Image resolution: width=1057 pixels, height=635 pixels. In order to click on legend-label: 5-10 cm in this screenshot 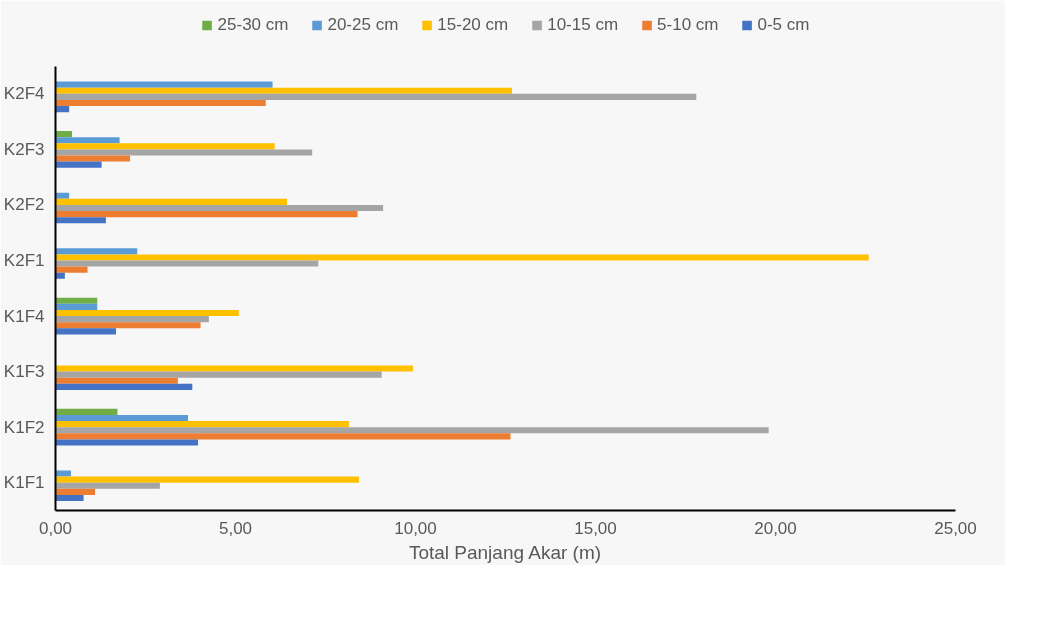, I will do `click(688, 25)`.